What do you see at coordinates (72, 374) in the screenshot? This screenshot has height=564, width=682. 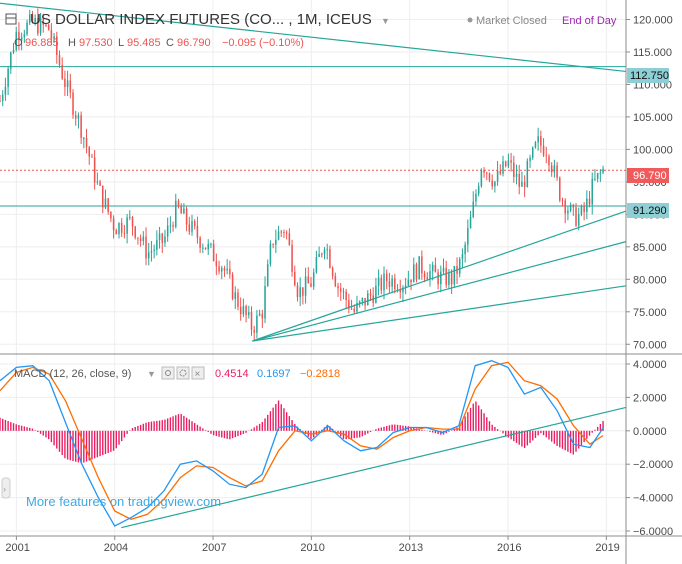 I see `macd-title: MACD (12, 26, close, 9)` at bounding box center [72, 374].